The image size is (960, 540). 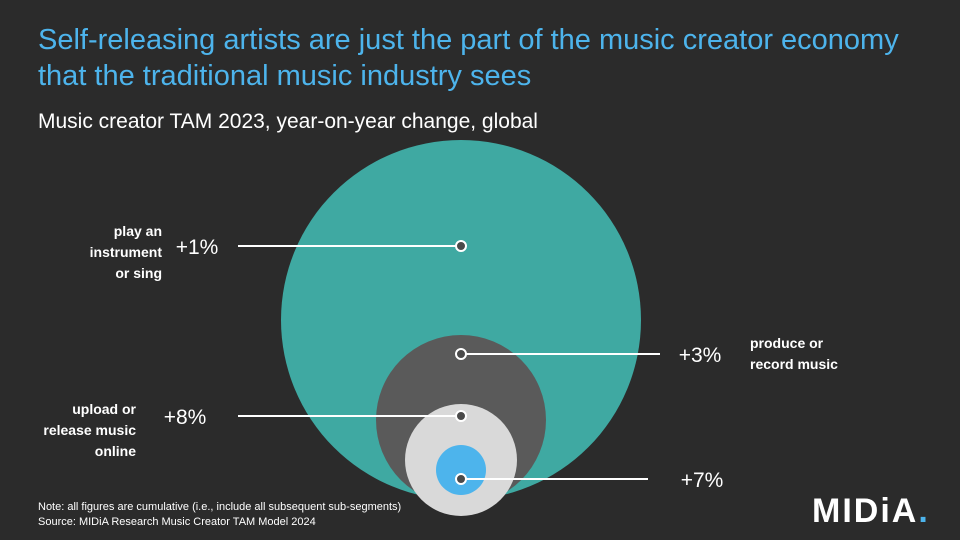 I want to click on value-label-2: +8%, so click(x=185, y=417).